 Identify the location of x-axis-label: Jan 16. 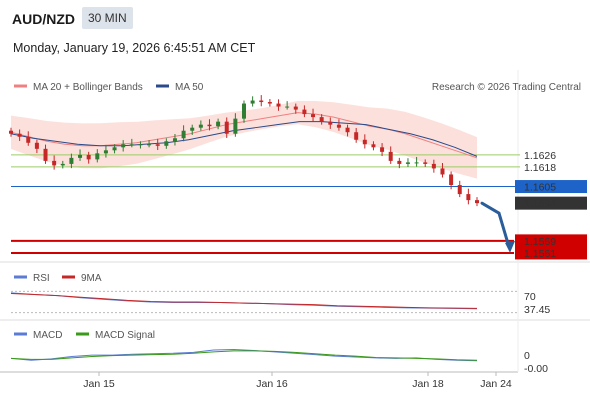
(272, 384).